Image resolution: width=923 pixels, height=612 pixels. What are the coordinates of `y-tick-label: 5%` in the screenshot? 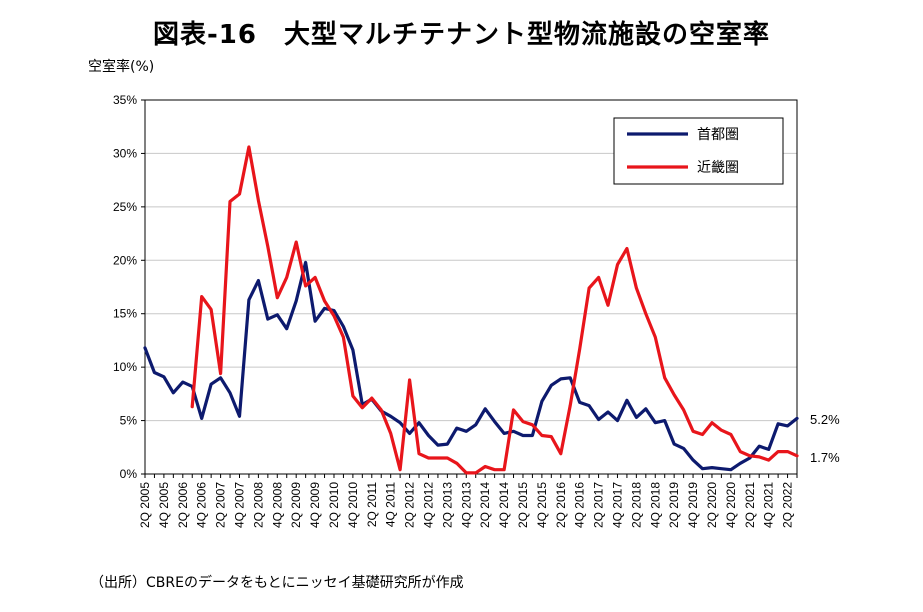 It's located at (129, 421).